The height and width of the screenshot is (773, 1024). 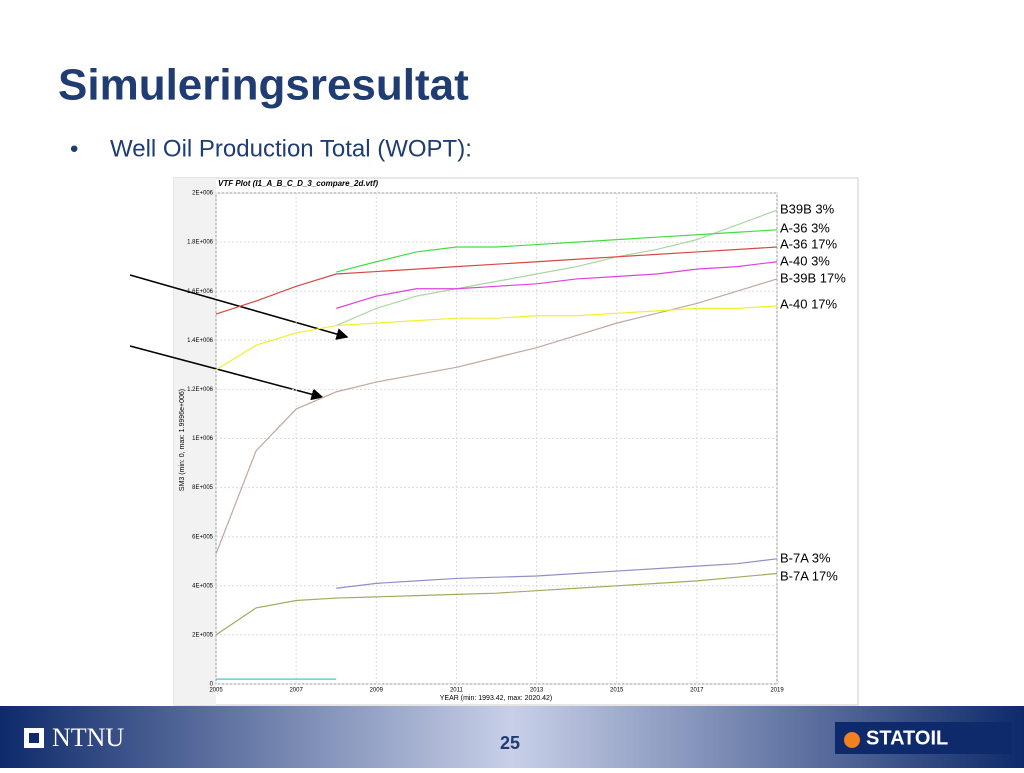 I want to click on x-tick-label: 2007, so click(x=296, y=691).